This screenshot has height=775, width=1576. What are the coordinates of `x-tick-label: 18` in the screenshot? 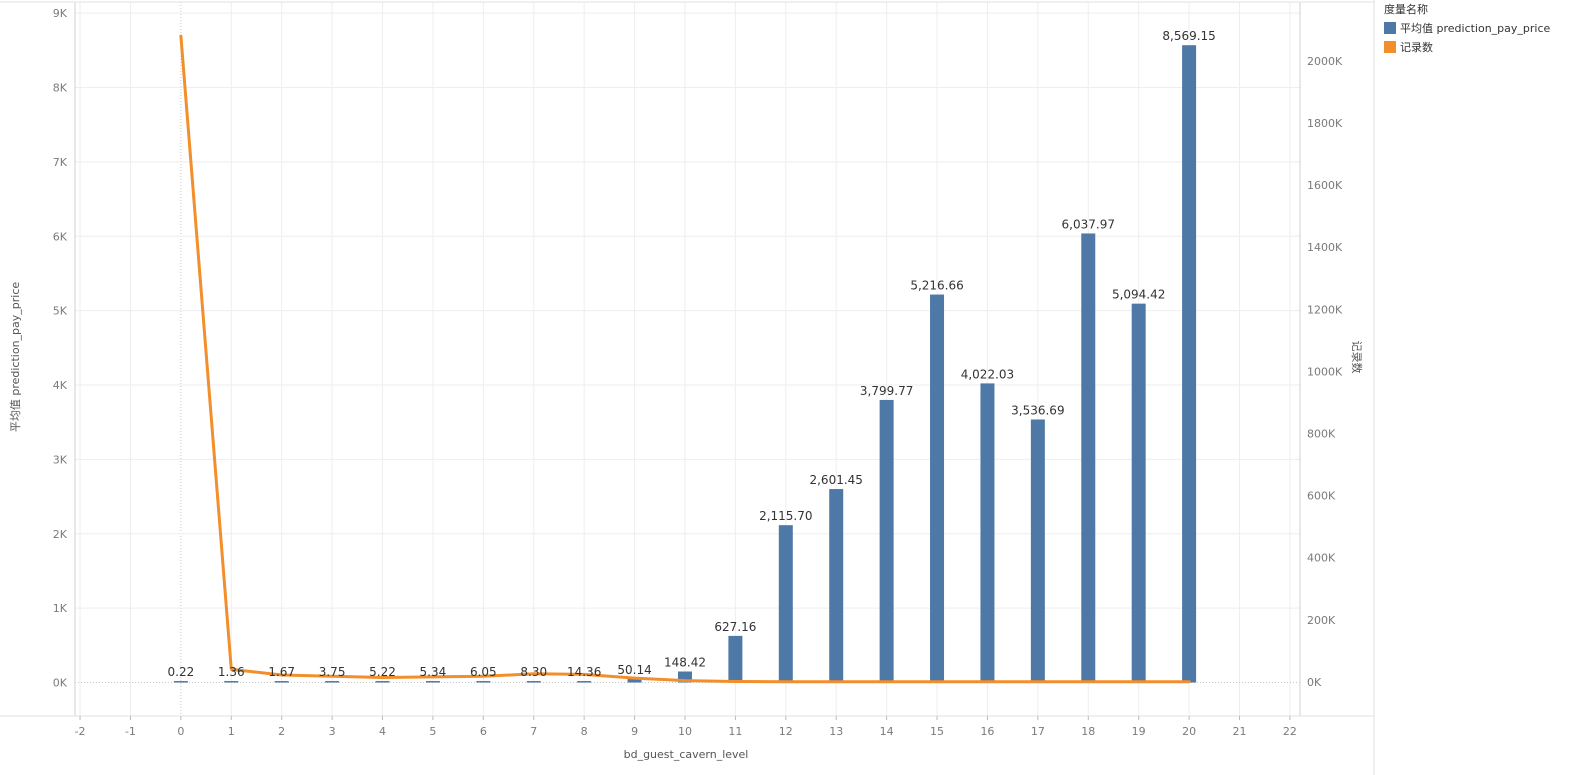 It's located at (1088, 731).